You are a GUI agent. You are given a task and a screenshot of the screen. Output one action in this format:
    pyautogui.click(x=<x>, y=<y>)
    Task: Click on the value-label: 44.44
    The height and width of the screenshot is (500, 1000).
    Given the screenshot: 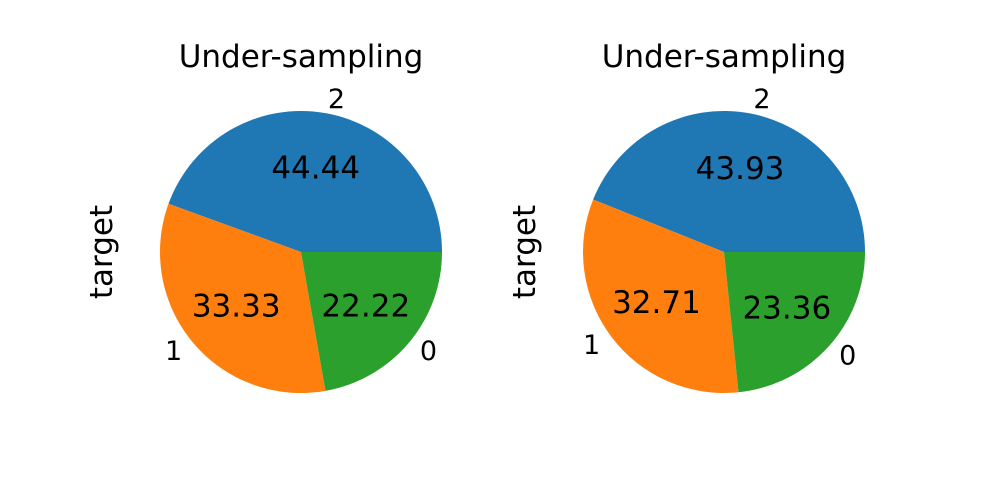 What is the action you would take?
    pyautogui.click(x=315, y=169)
    